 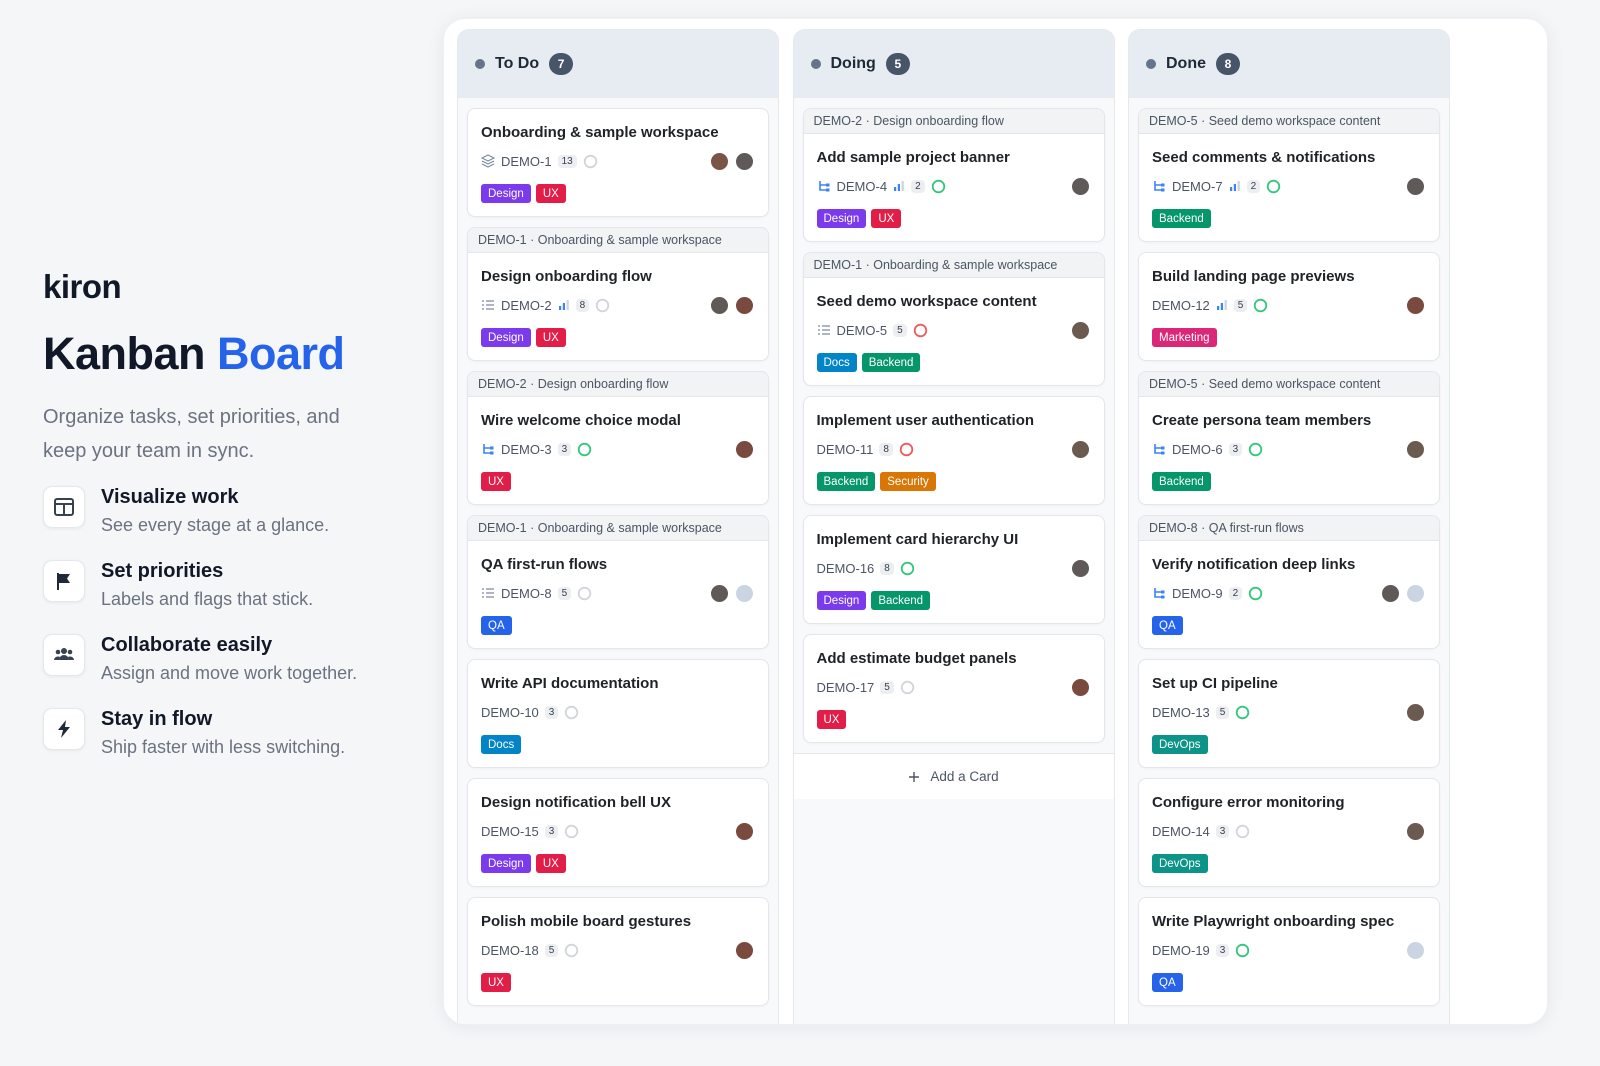 What do you see at coordinates (1289, 528) in the screenshot?
I see `parent-task: DEMO-8 · QA first-run flows` at bounding box center [1289, 528].